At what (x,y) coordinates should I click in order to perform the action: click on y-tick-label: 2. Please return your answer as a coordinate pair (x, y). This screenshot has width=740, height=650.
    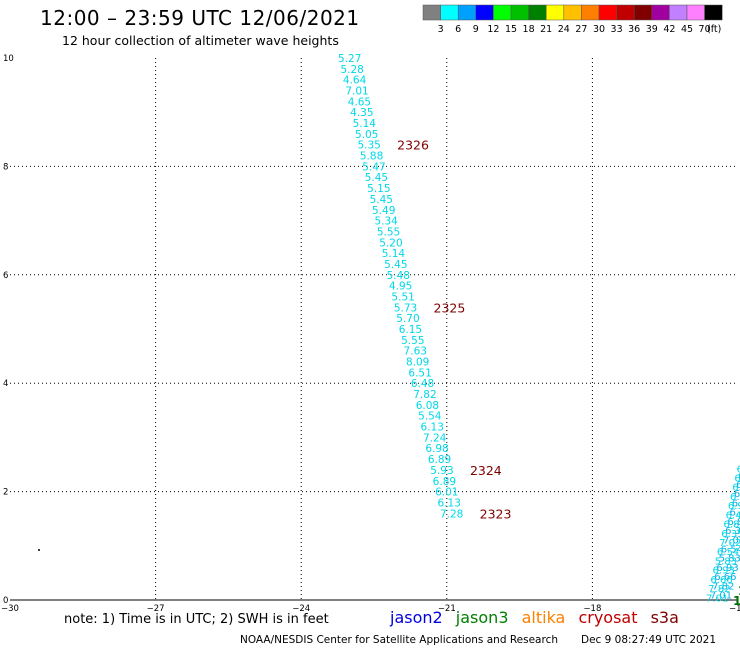
    Looking at the image, I should click on (5, 493).